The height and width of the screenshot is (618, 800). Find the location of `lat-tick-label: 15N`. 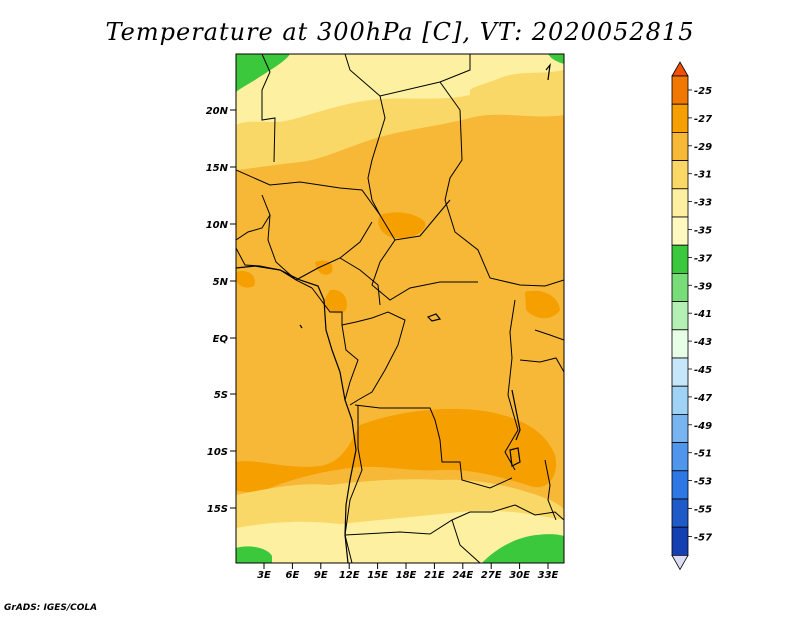

lat-tick-label: 15N is located at coordinates (217, 168).